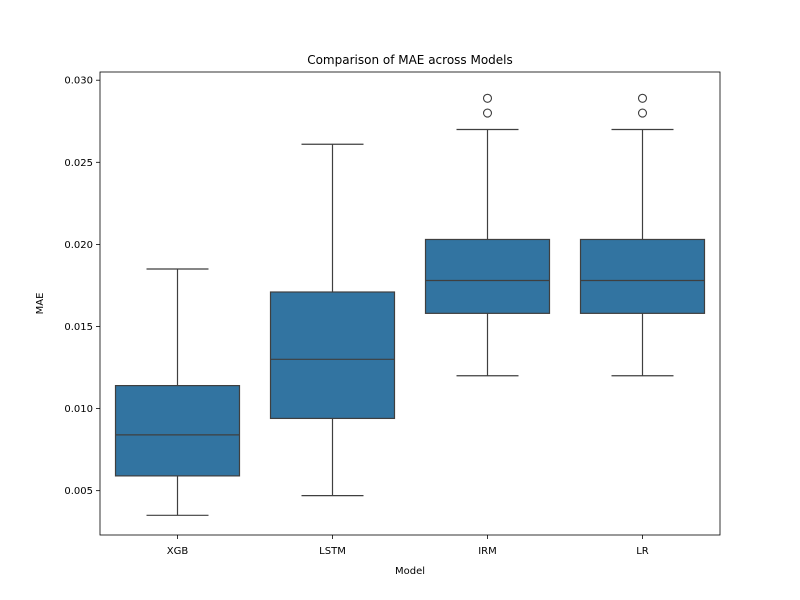 The height and width of the screenshot is (600, 800). Describe the element at coordinates (82, 286) in the screenshot. I see `y-axis: 0.005 0.010 0.015 0.020 0.025 0.030` at that location.